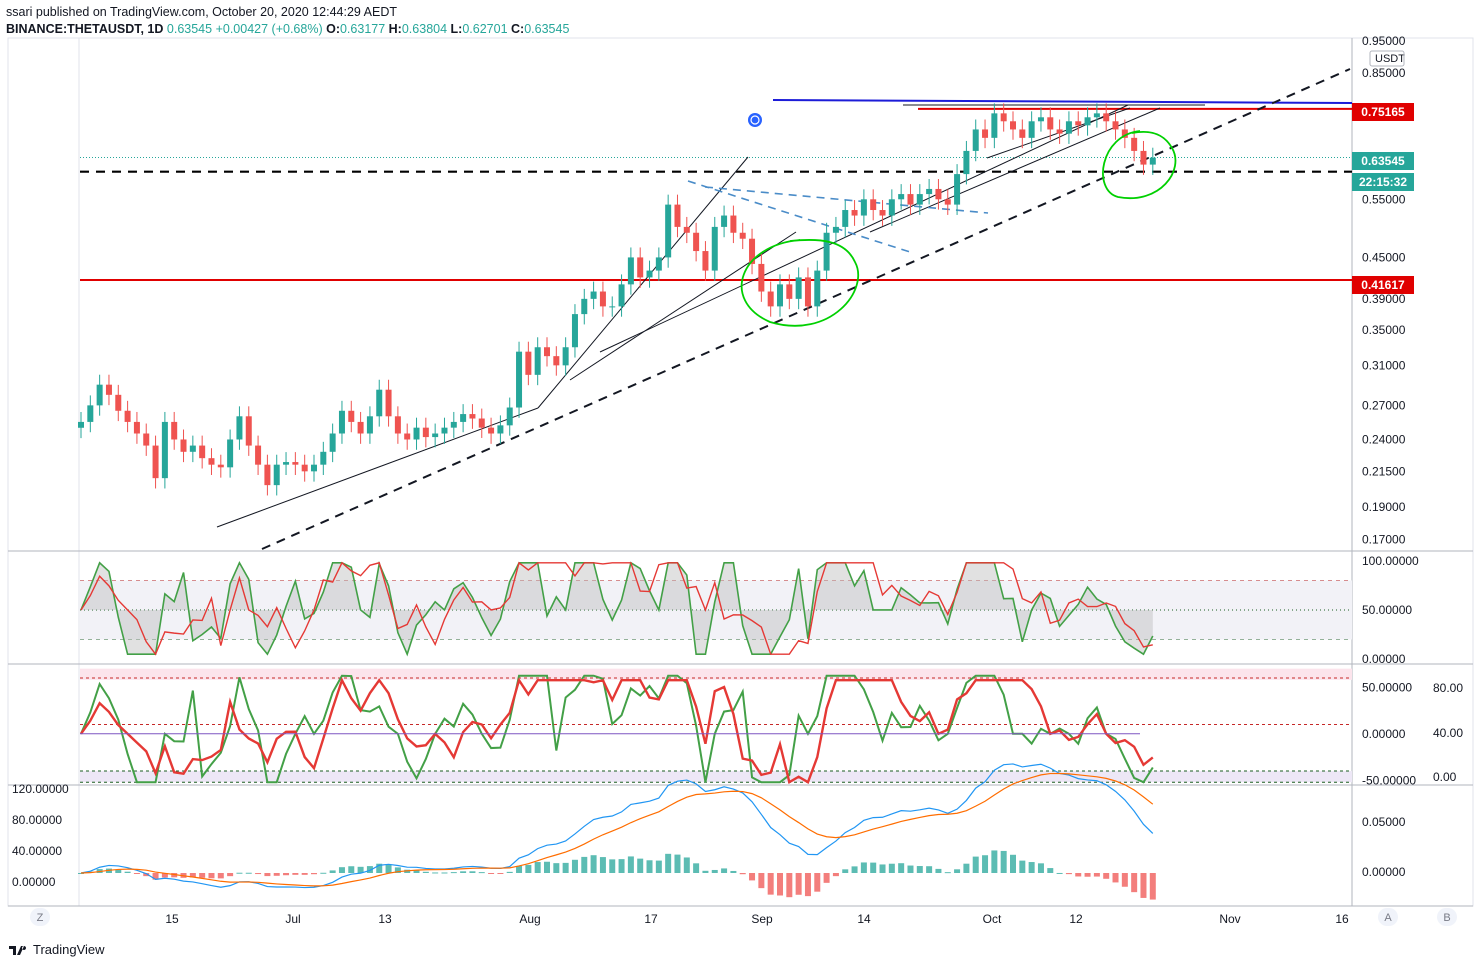  Describe the element at coordinates (755, 120) in the screenshot. I see `alarm-clock-icon` at that location.